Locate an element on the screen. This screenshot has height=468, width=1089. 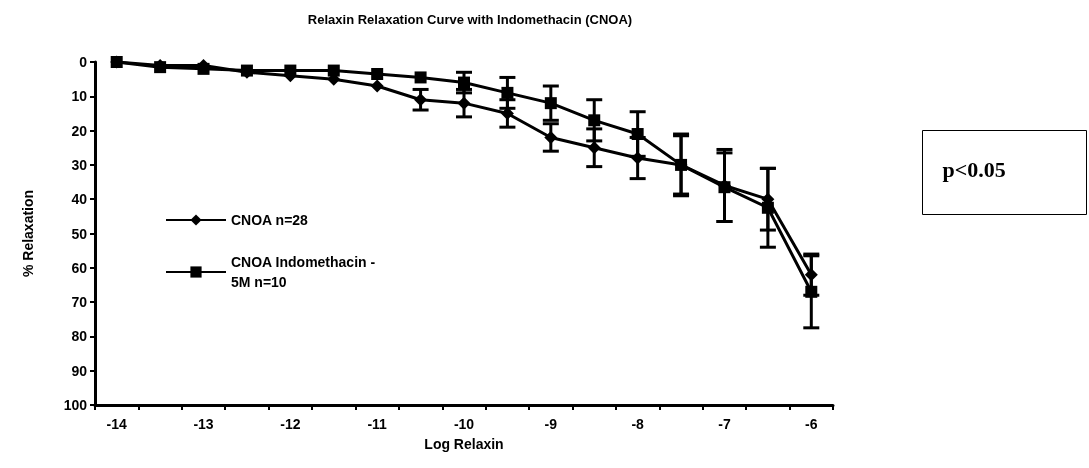
x-tick-label: -6 is located at coordinates (811, 424).